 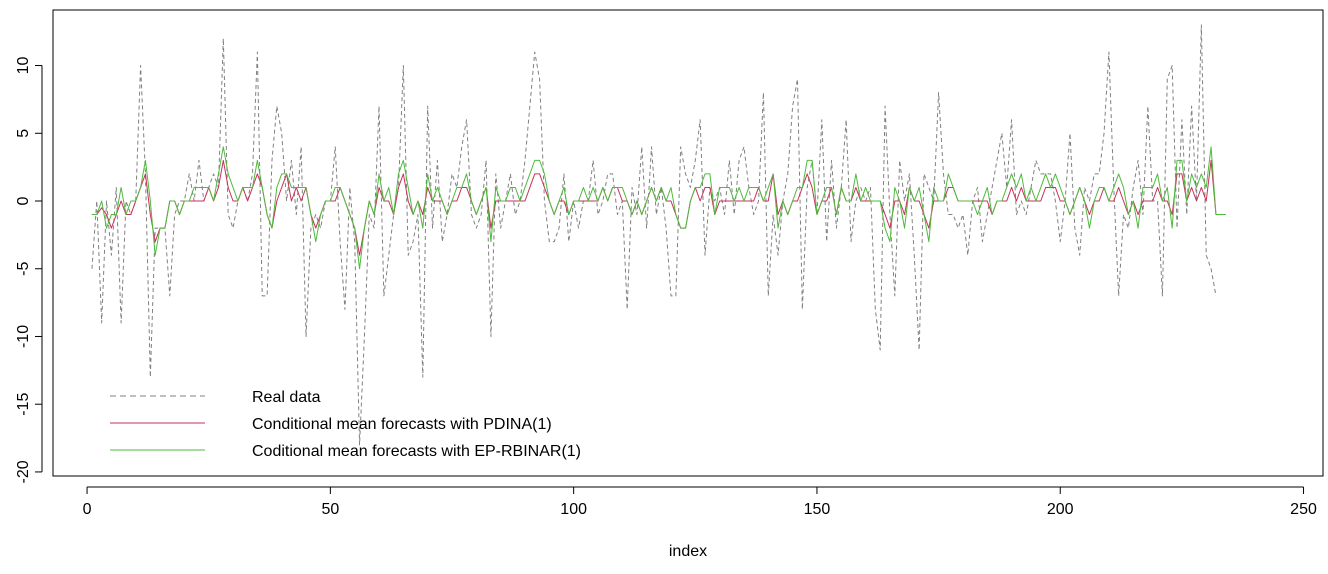 I want to click on y-tick-label: 5, so click(x=23, y=133).